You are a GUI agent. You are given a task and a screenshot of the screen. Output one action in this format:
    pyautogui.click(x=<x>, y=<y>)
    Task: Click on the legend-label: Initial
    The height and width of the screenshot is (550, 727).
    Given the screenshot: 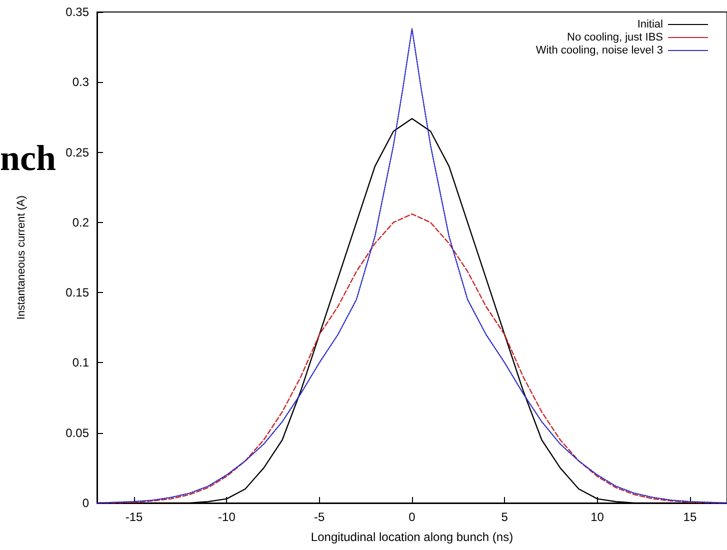 What is the action you would take?
    pyautogui.click(x=650, y=24)
    